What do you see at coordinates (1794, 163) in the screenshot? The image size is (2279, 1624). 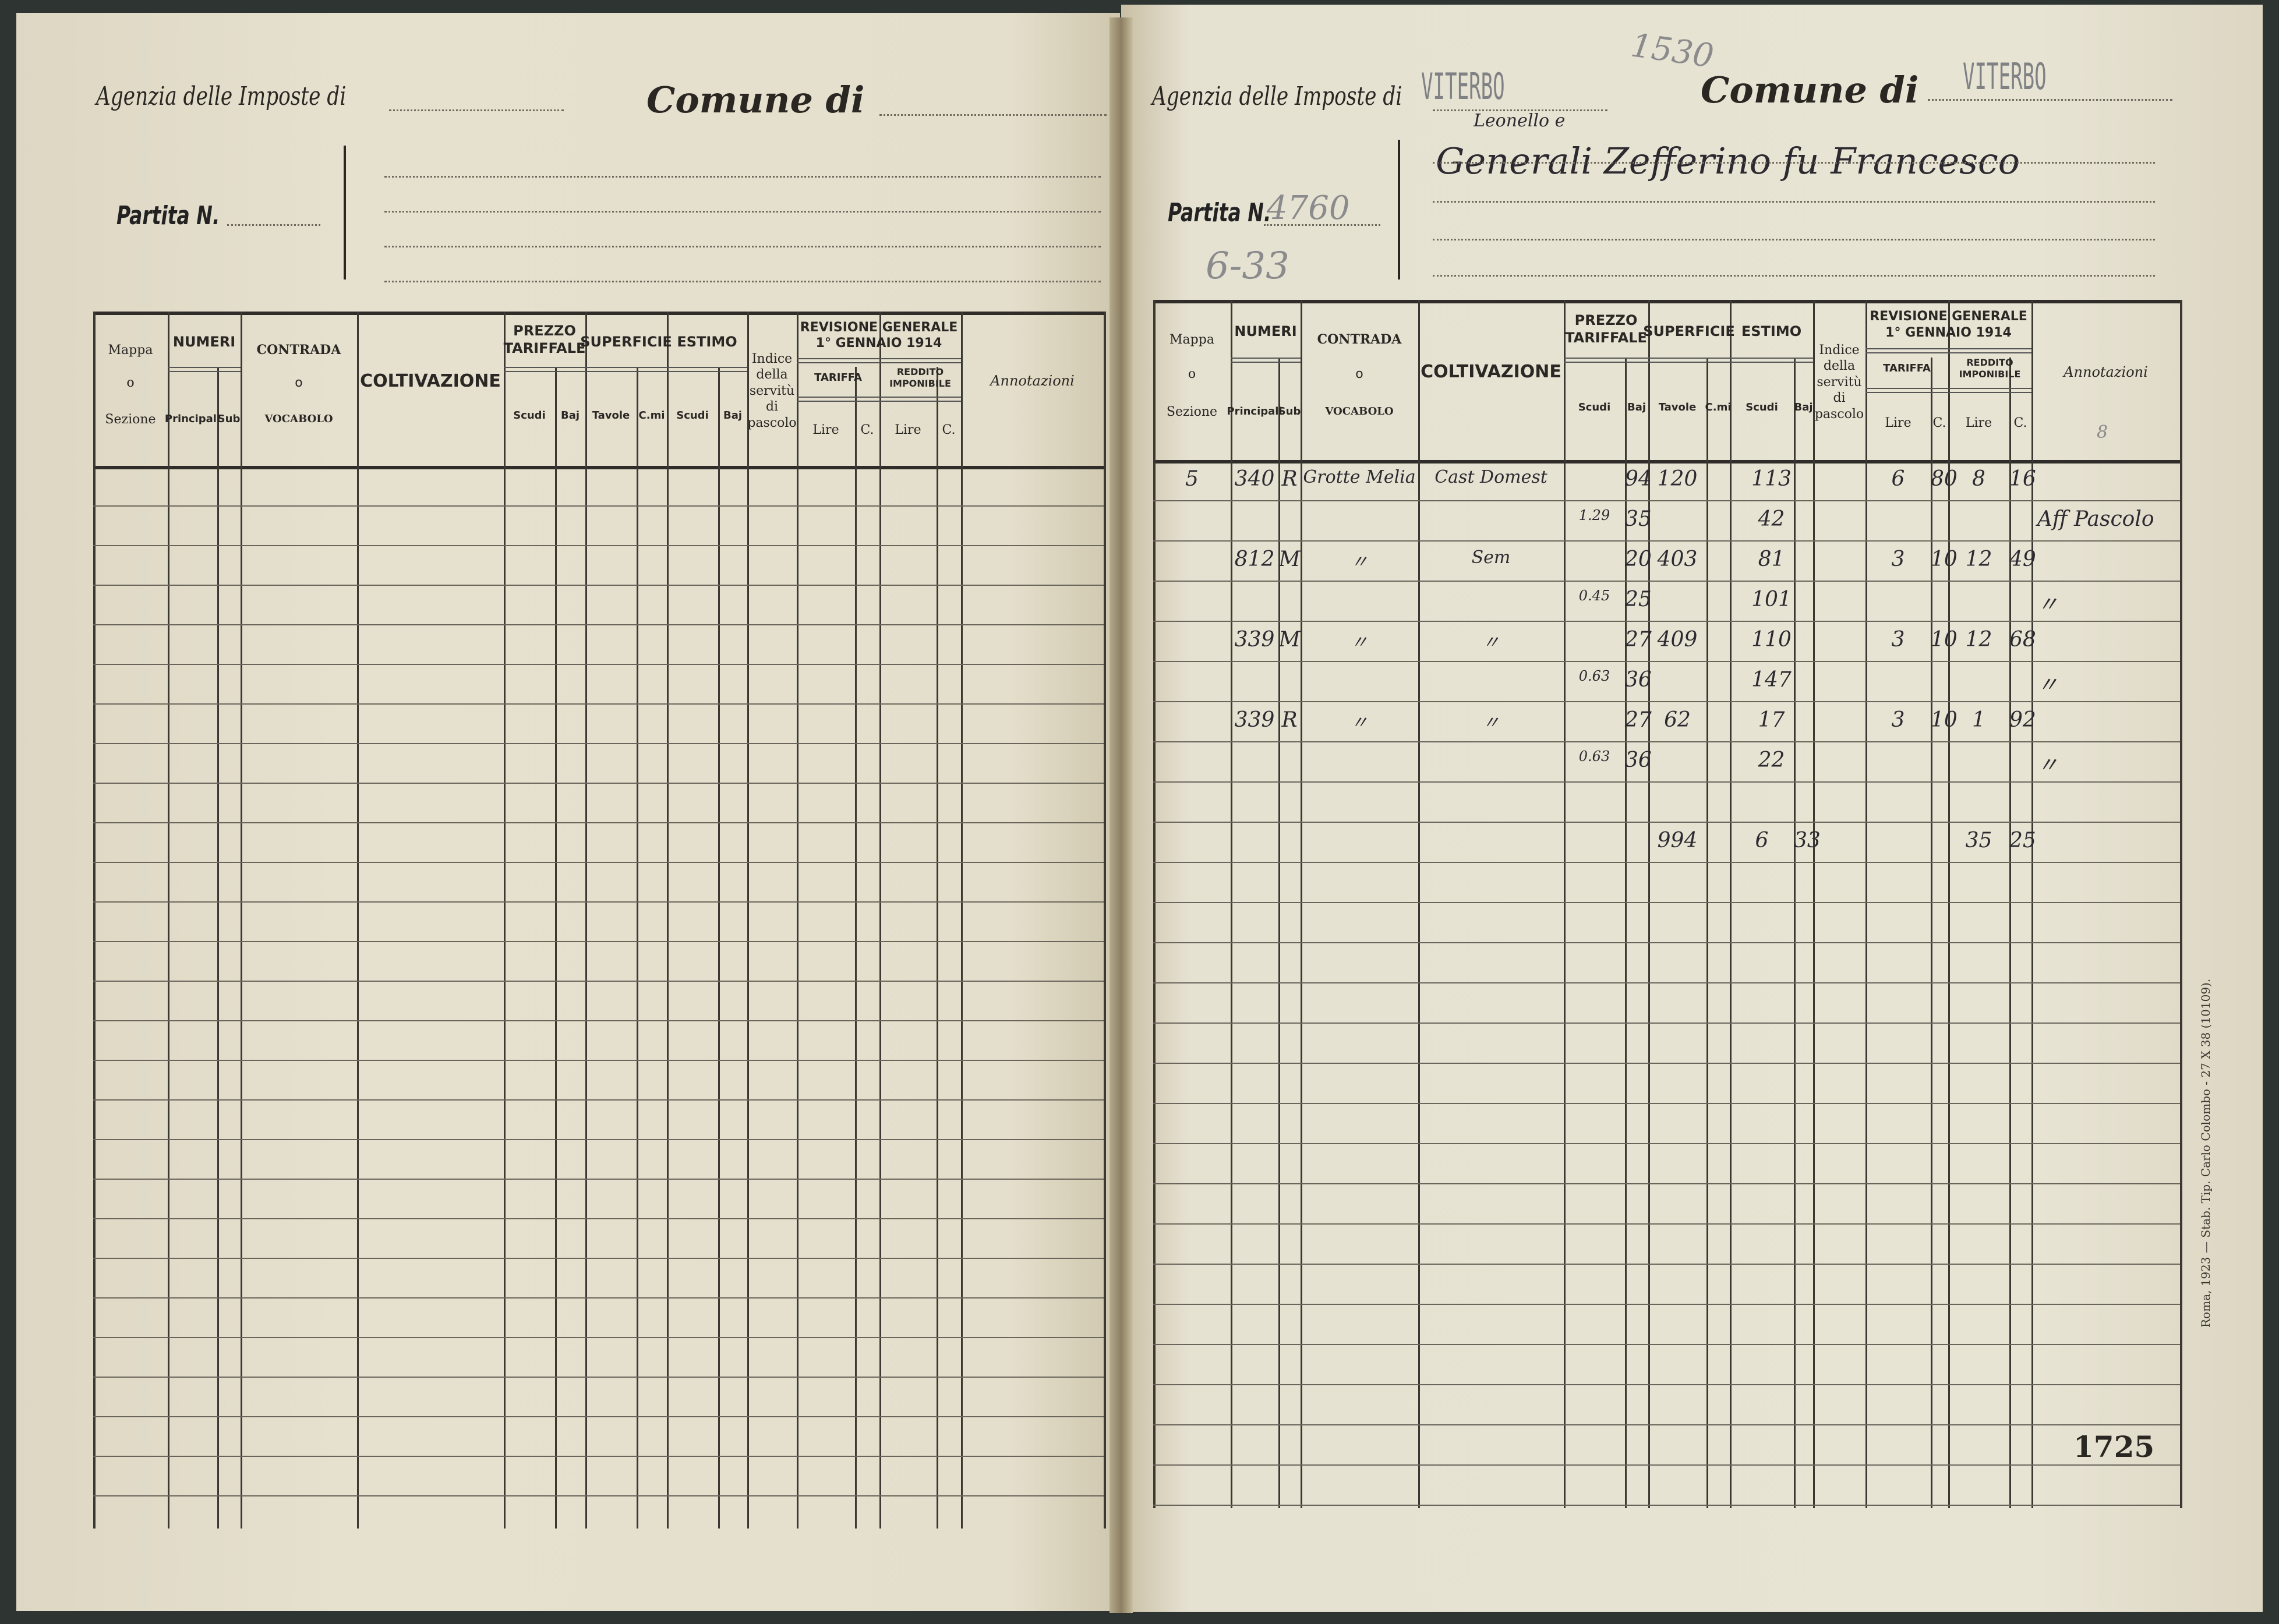 I see `owner-line-right` at bounding box center [1794, 163].